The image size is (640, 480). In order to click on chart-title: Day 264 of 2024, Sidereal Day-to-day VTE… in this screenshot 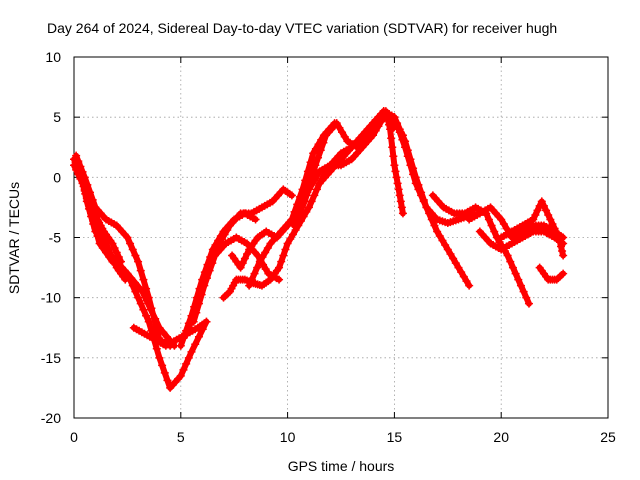, I will do `click(302, 28)`.